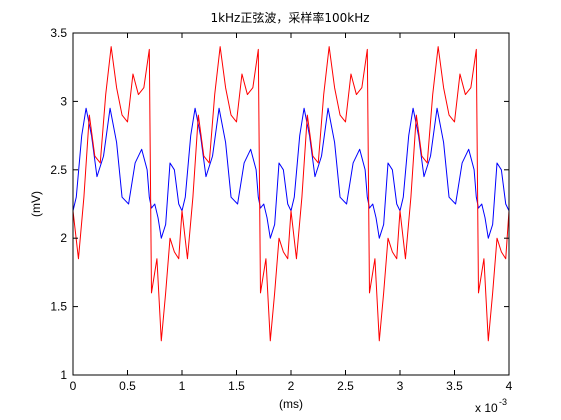 This screenshot has height=420, width=561. What do you see at coordinates (58, 307) in the screenshot?
I see `y-tick-label: 1.5` at bounding box center [58, 307].